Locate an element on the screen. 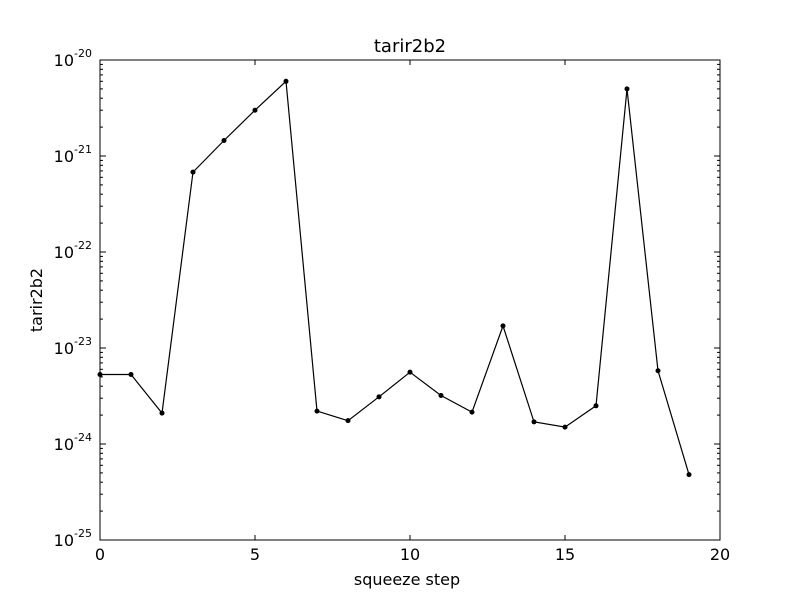 Image resolution: width=800 pixels, height=600 pixels. x-axis-label: squeeze step is located at coordinates (407, 579).